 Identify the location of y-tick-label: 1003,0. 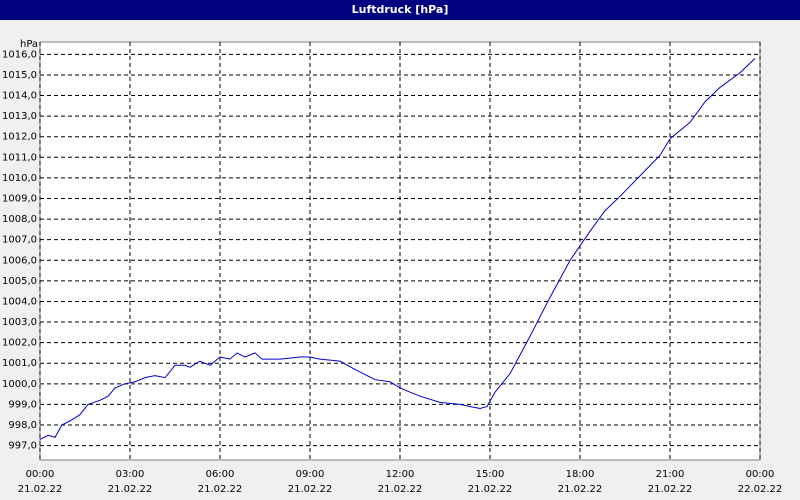
(19, 322).